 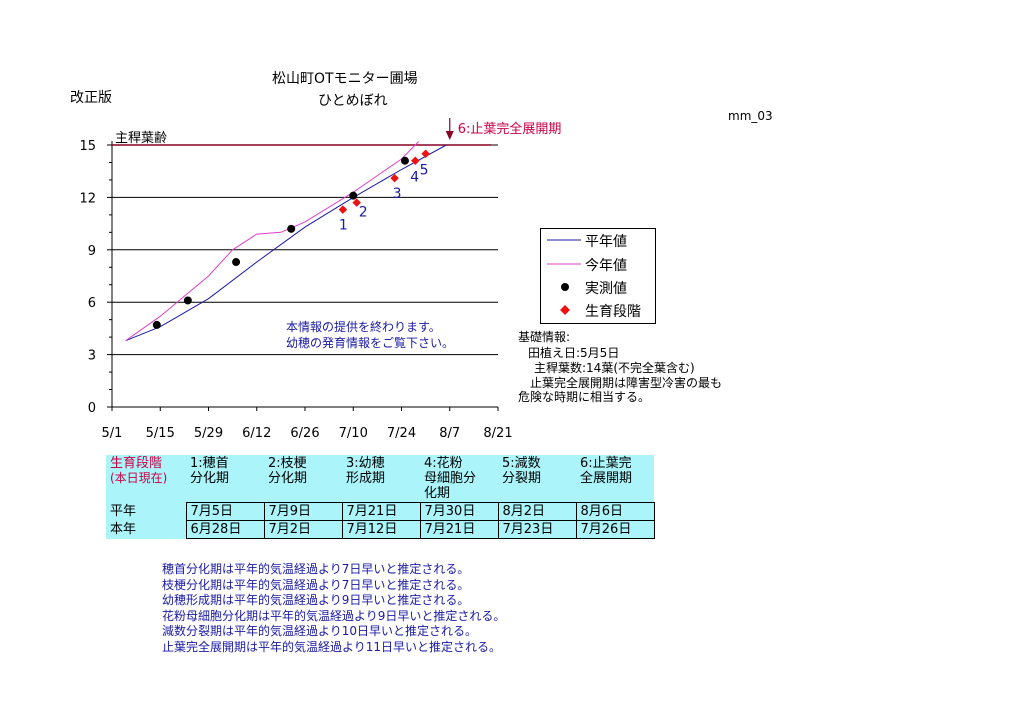 I want to click on legend-label: 平年値, so click(x=606, y=242).